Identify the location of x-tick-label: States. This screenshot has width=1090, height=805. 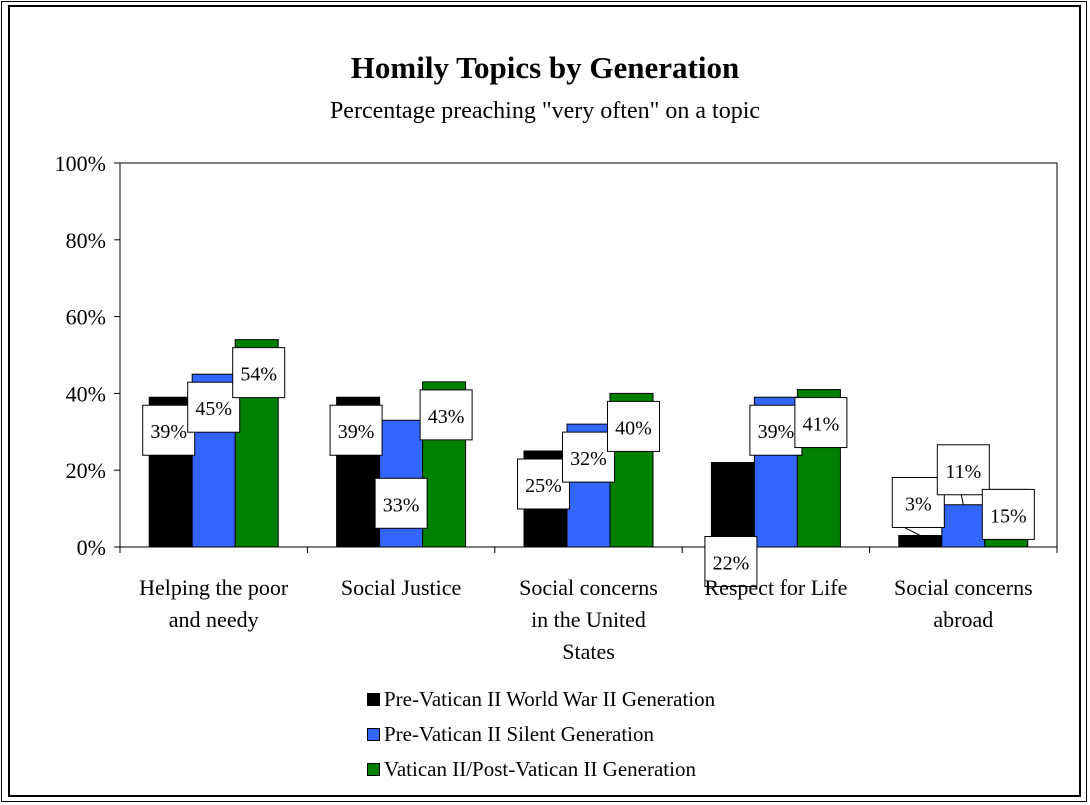
(588, 651).